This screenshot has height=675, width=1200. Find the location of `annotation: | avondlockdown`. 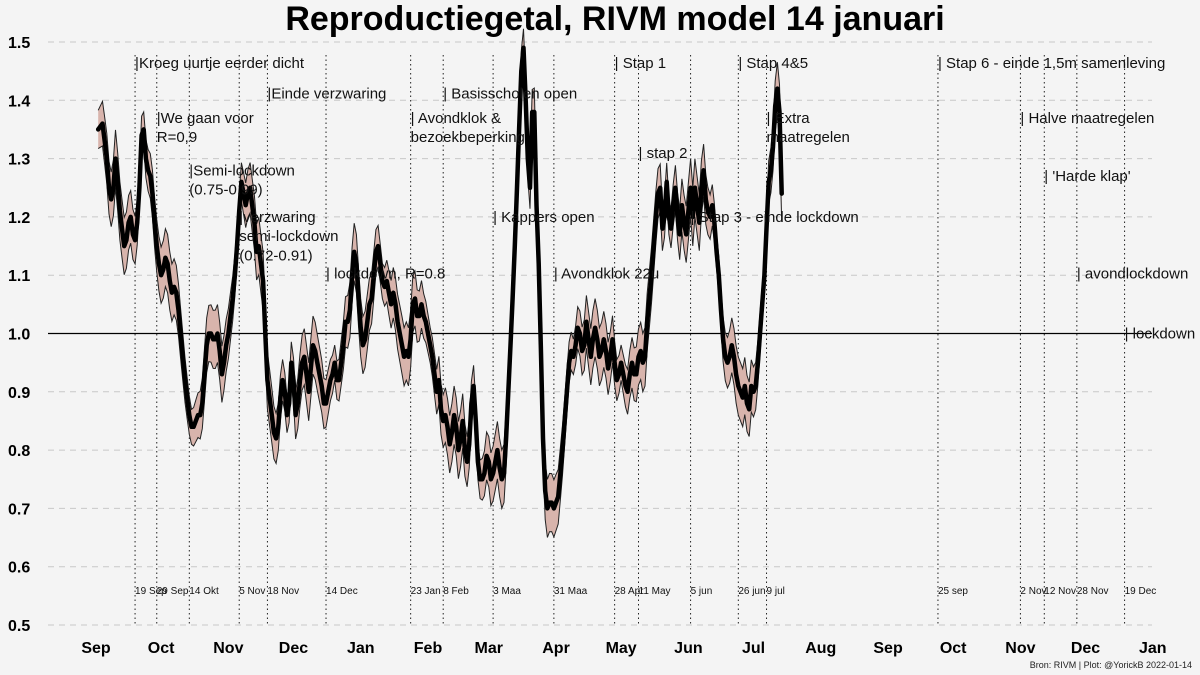

annotation: | avondlockdown is located at coordinates (1132, 273).